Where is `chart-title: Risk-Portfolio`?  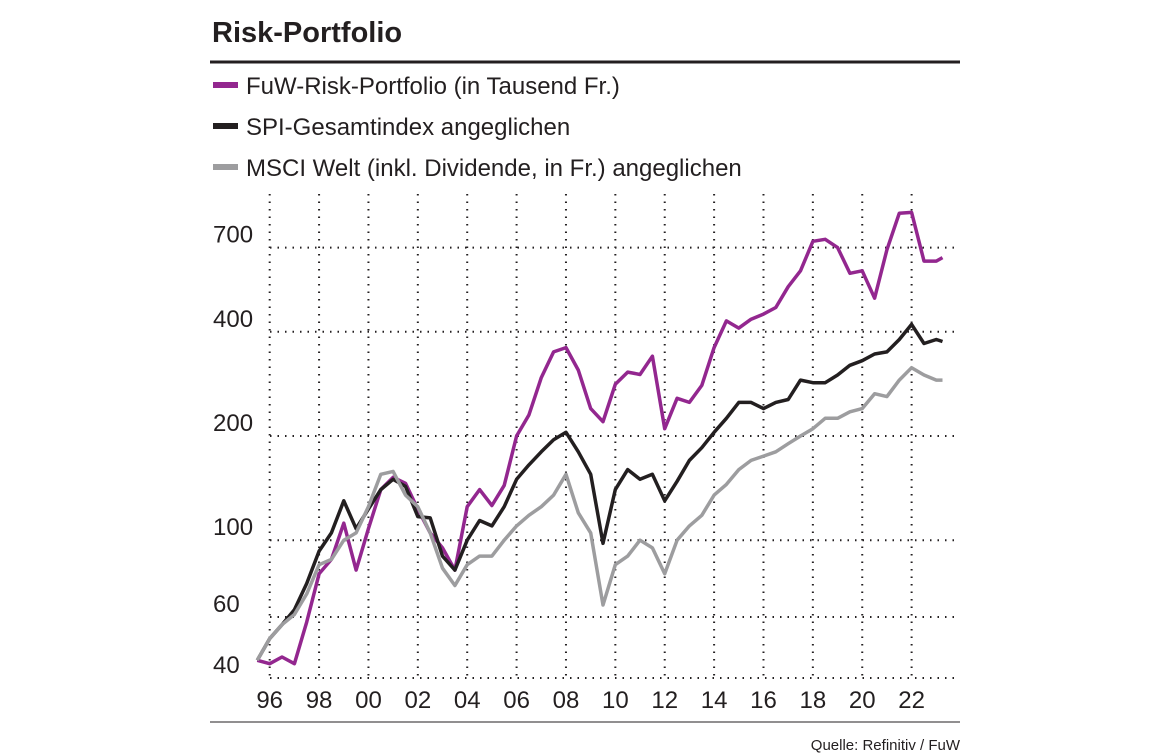
chart-title: Risk-Portfolio is located at coordinates (307, 33).